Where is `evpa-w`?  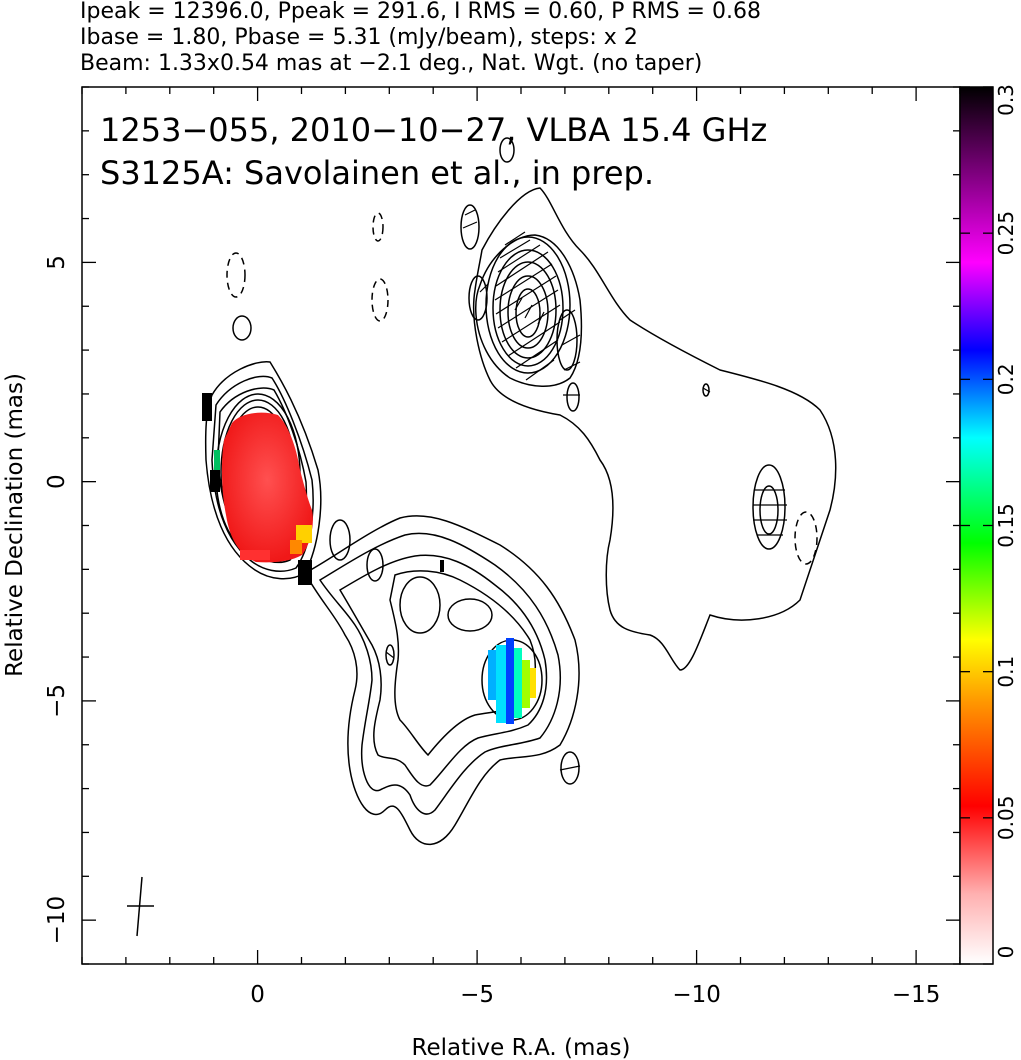 evpa-w is located at coordinates (770, 512).